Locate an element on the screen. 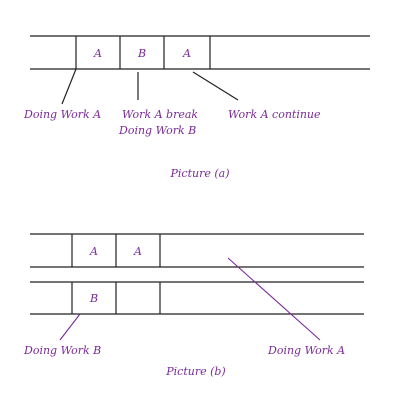  label-work-a-continue: Work A continue is located at coordinates (274, 114).